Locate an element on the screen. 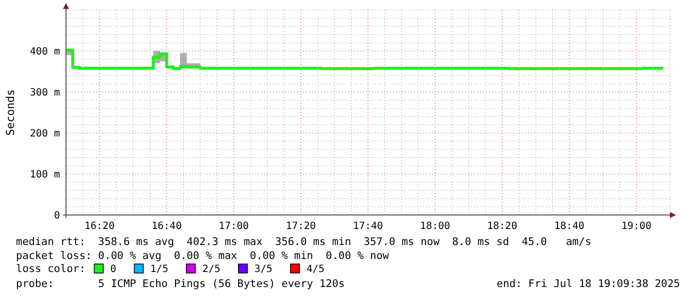 This screenshot has height=297, width=697. legend-label: 3/5 is located at coordinates (263, 269).